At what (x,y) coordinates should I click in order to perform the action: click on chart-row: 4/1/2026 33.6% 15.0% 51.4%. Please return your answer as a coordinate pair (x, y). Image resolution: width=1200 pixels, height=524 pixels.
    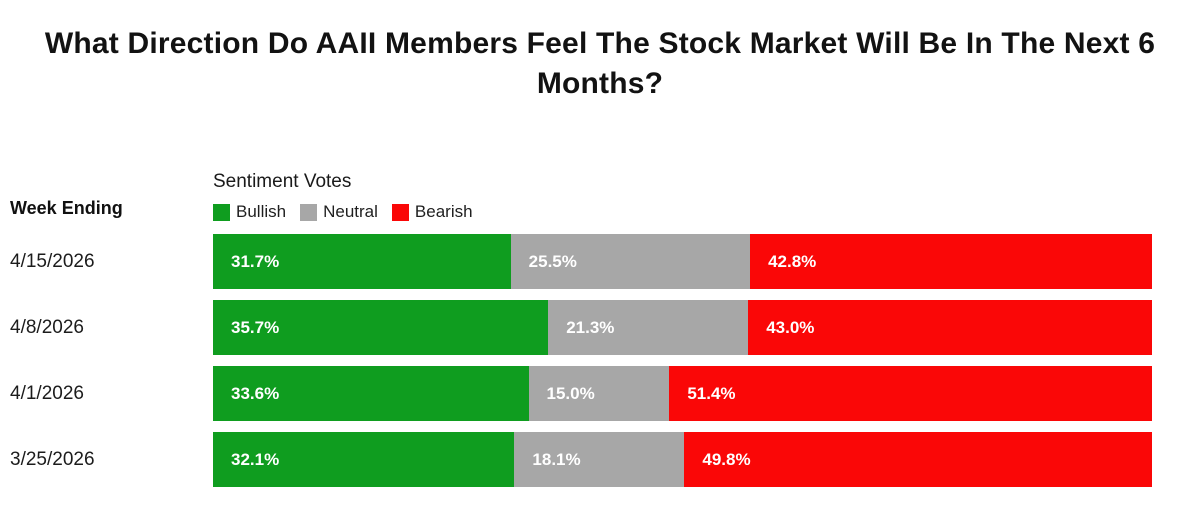
    Looking at the image, I should click on (600, 394).